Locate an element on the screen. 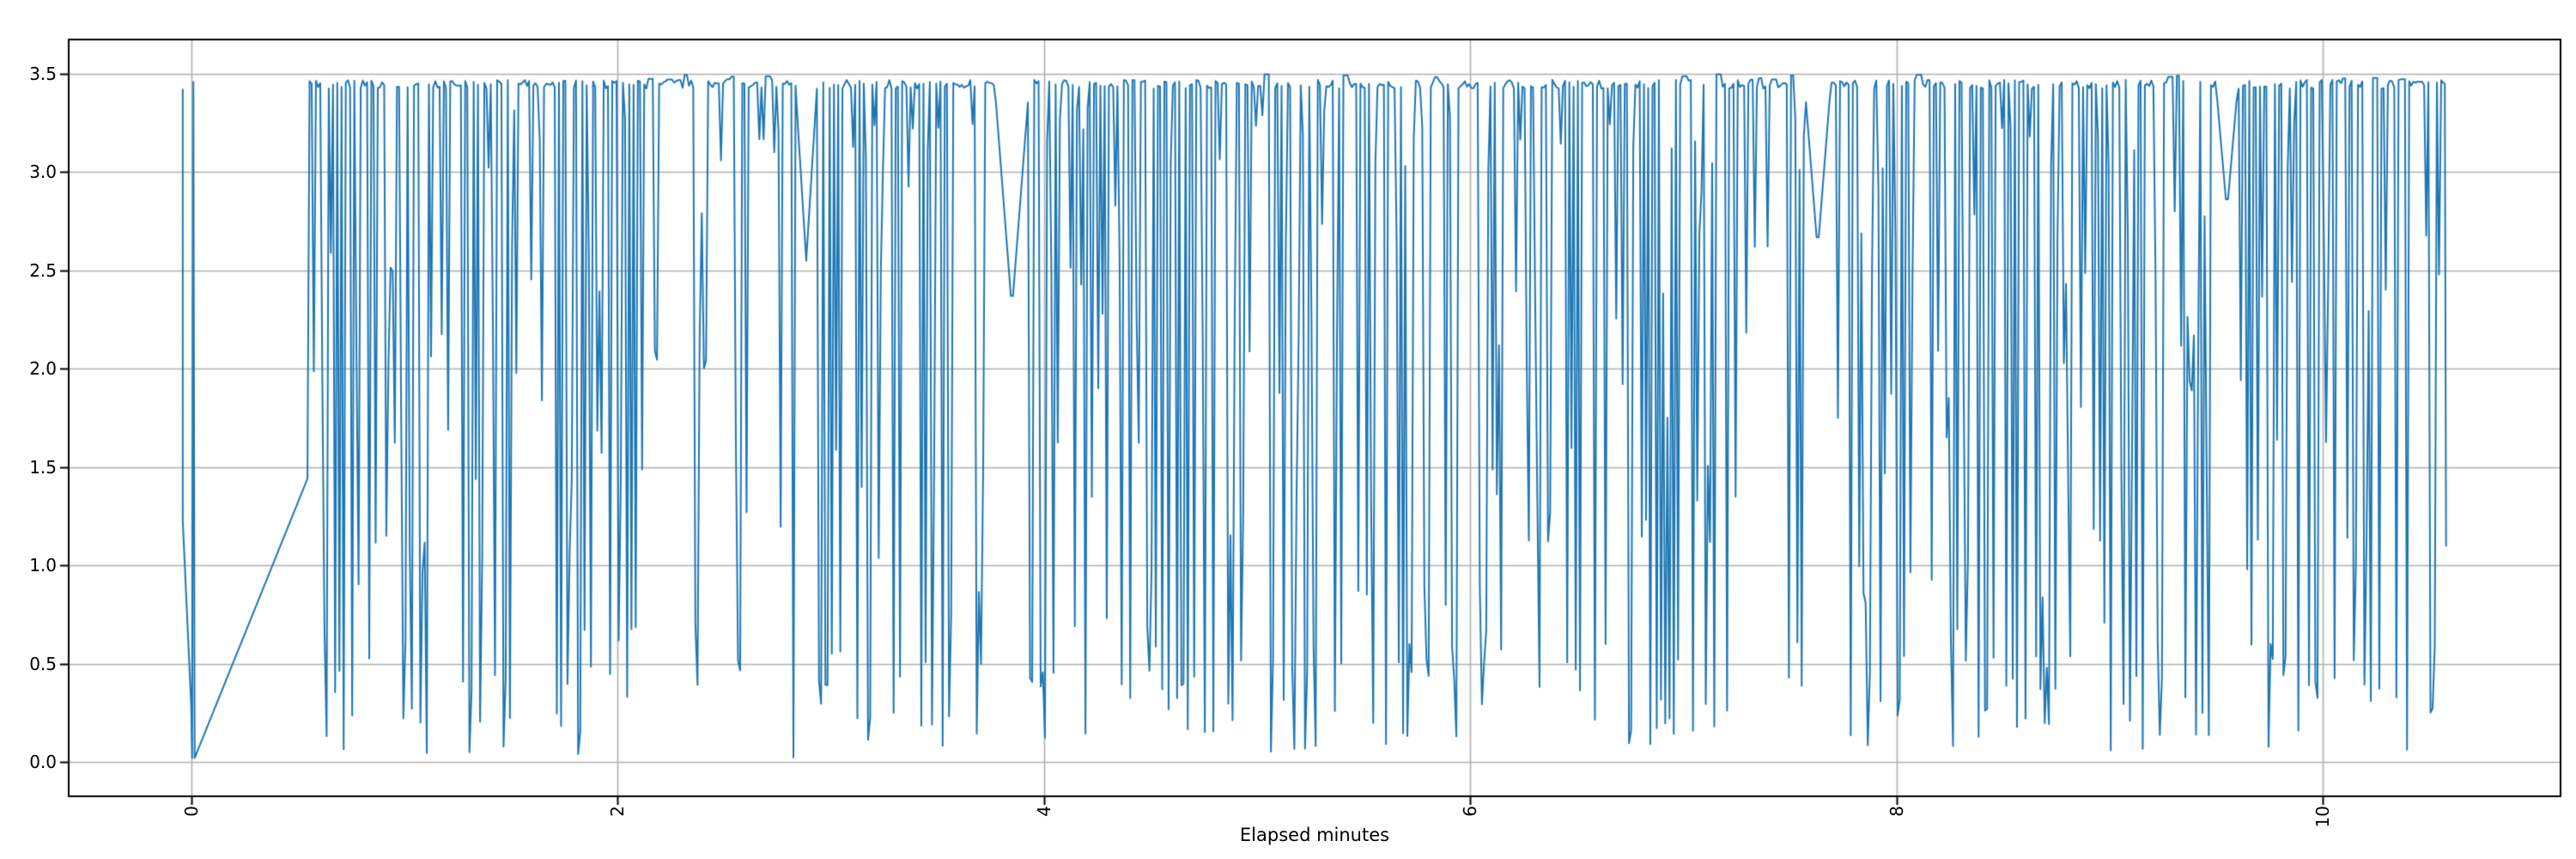  y-tick-label: 1.0 is located at coordinates (43, 565).